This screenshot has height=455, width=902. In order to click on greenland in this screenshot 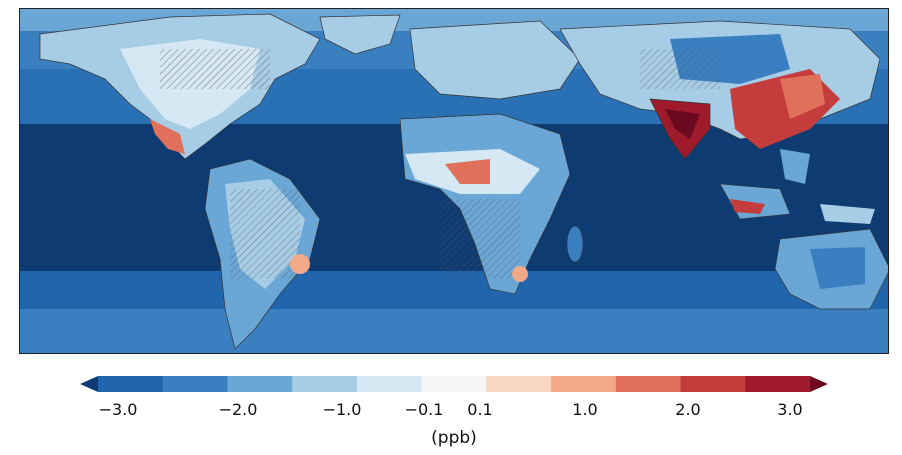, I will do `click(360, 34)`.